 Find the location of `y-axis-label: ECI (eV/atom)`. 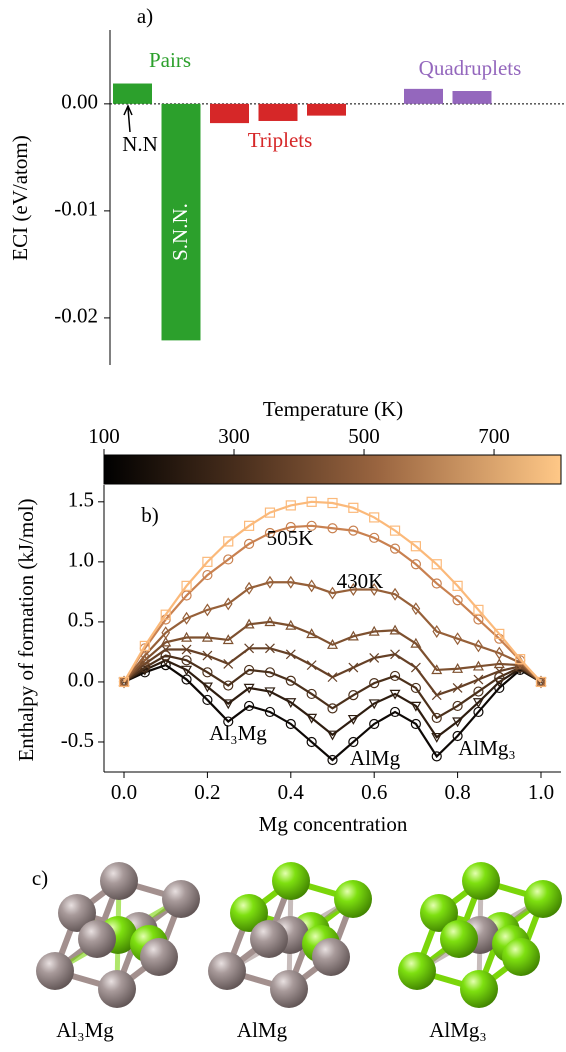

y-axis-label: ECI (eV/atom) is located at coordinates (20, 197).